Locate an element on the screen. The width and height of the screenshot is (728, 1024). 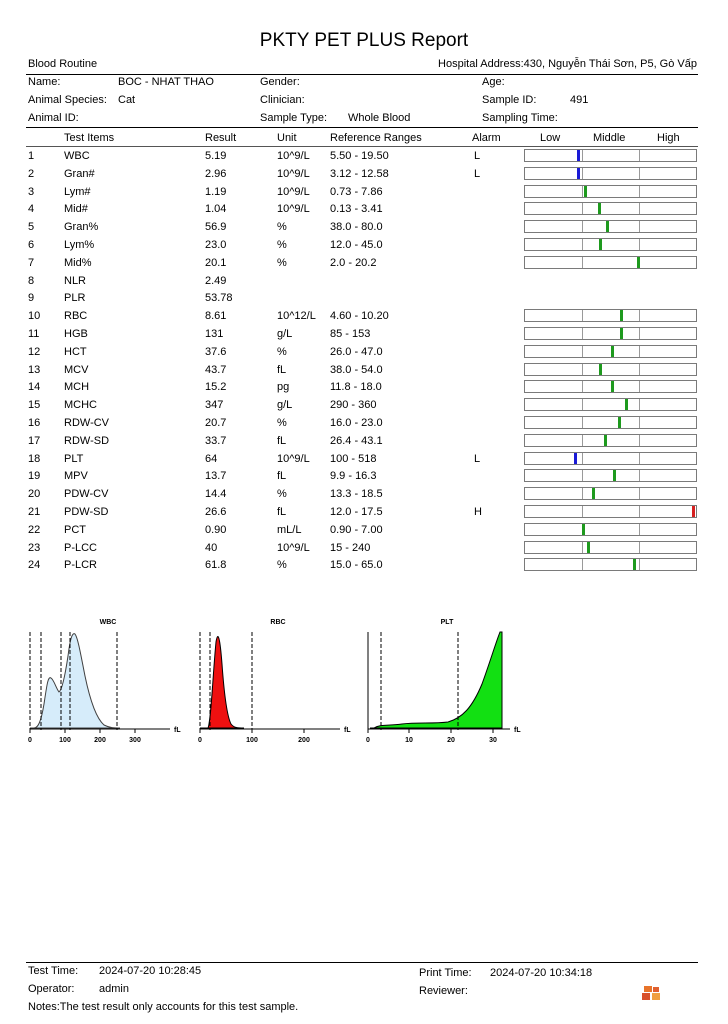
row-reference: 11.8 - 18.0 is located at coordinates (356, 387).